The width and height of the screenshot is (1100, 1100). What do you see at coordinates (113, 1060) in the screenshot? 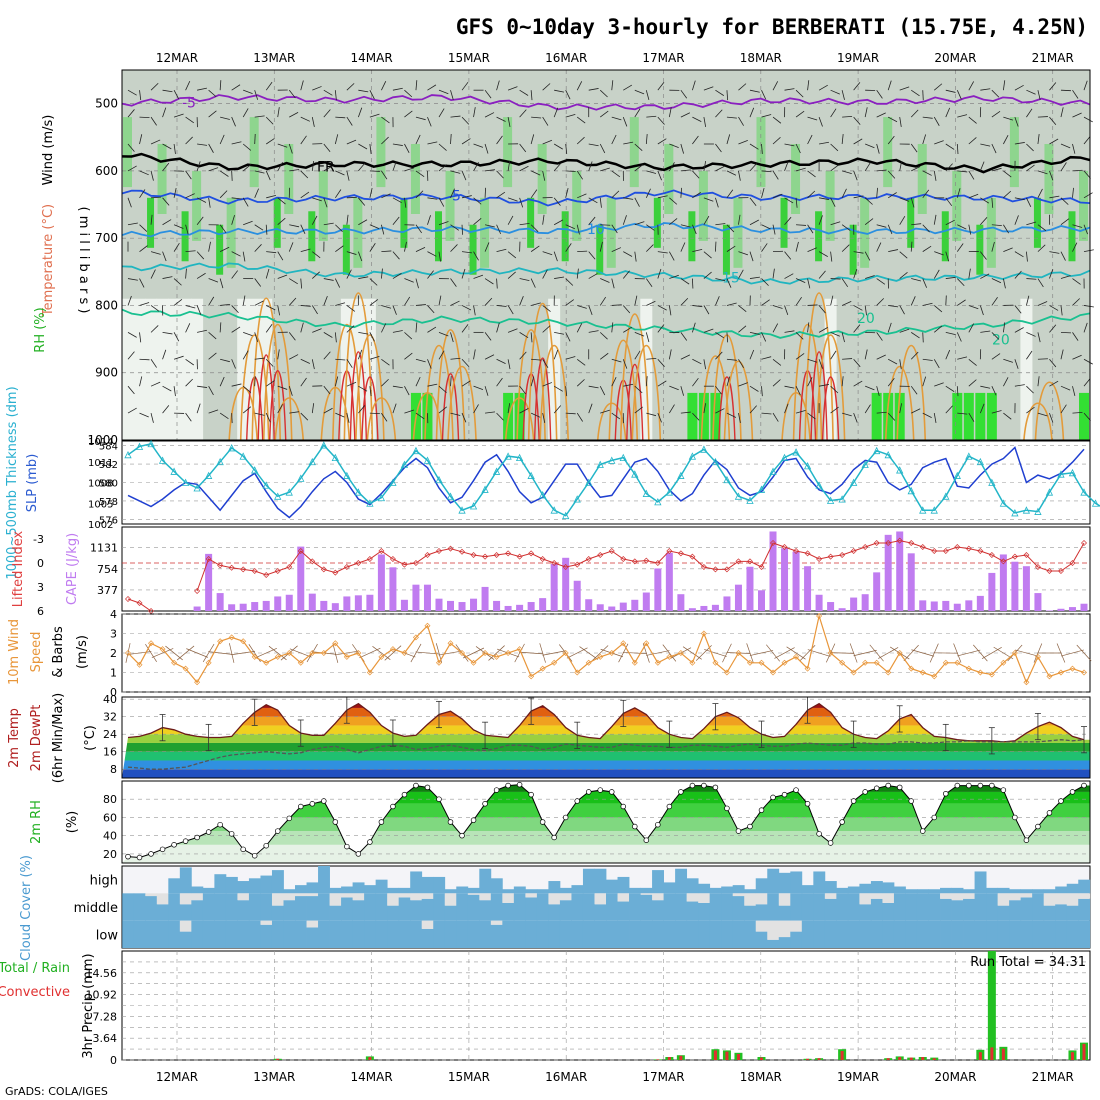
I see `precip-tick-label: 0` at bounding box center [113, 1060].